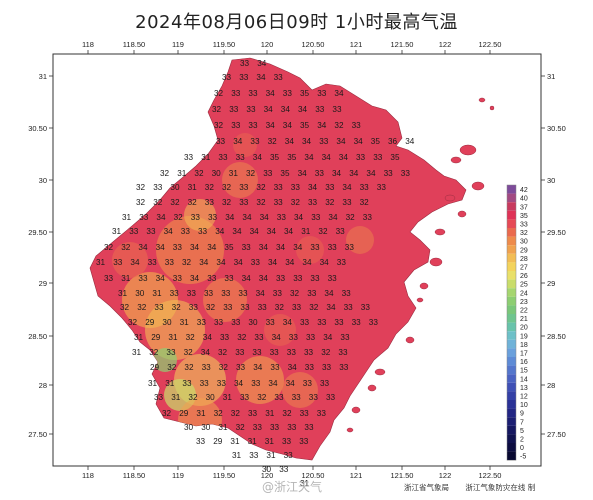 This screenshot has width=593, height=500. What do you see at coordinates (376, 141) in the screenshot?
I see `station-temperature: 35` at bounding box center [376, 141].